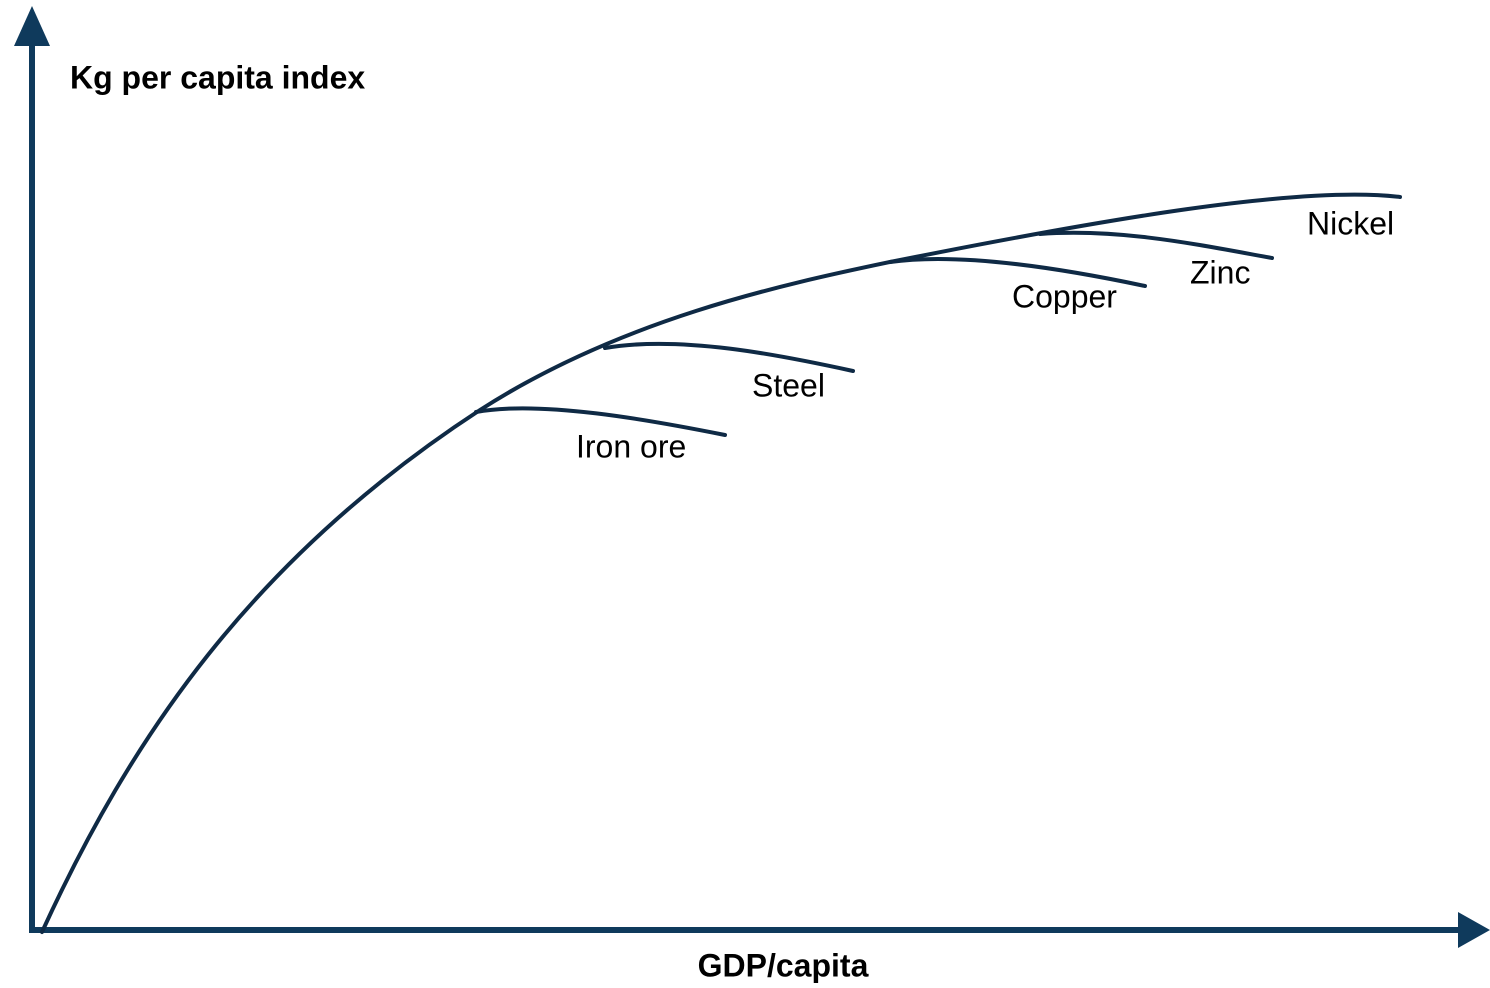 This screenshot has height=988, width=1490. Describe the element at coordinates (1474, 930) in the screenshot. I see `x-axis-arrow` at that location.